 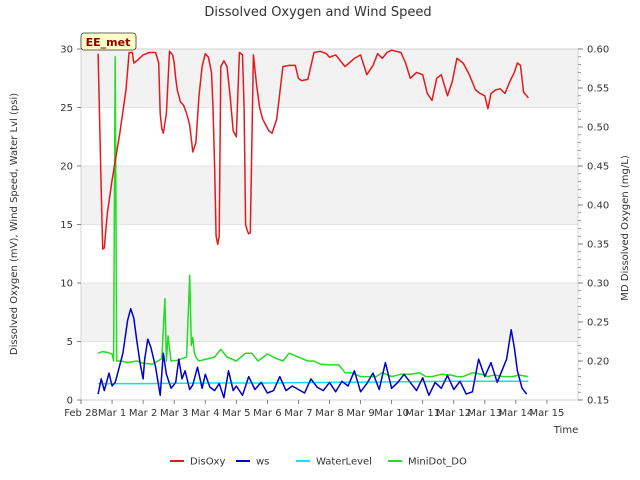 What do you see at coordinates (317, 12) in the screenshot?
I see `chart-title: Dissolved Oxygen and Wind Speed` at bounding box center [317, 12].